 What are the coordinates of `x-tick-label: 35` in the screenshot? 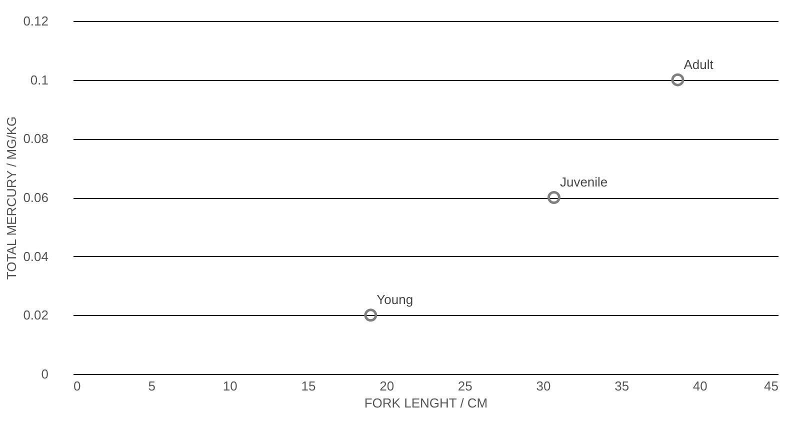 It's located at (622, 386).